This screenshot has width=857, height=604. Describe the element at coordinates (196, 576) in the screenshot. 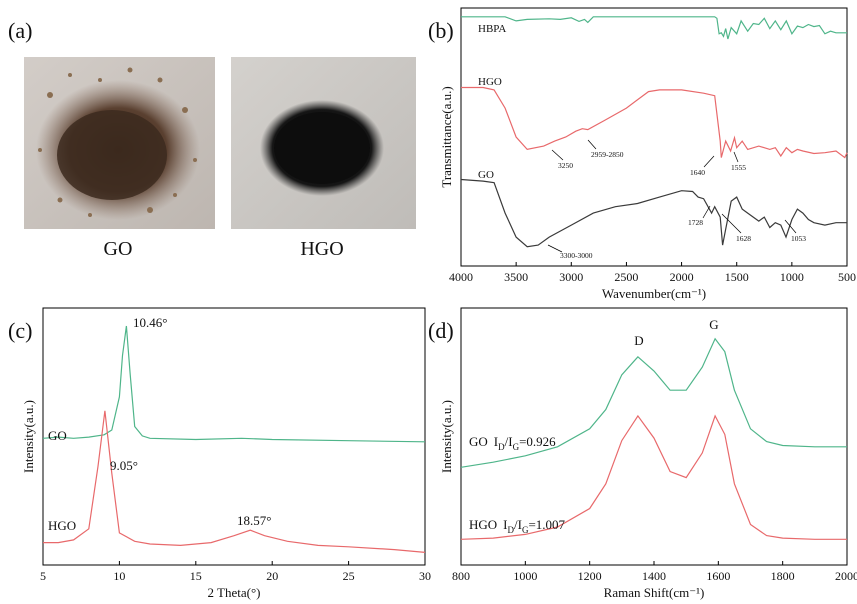

I see `x-tick-label: 15` at that location.